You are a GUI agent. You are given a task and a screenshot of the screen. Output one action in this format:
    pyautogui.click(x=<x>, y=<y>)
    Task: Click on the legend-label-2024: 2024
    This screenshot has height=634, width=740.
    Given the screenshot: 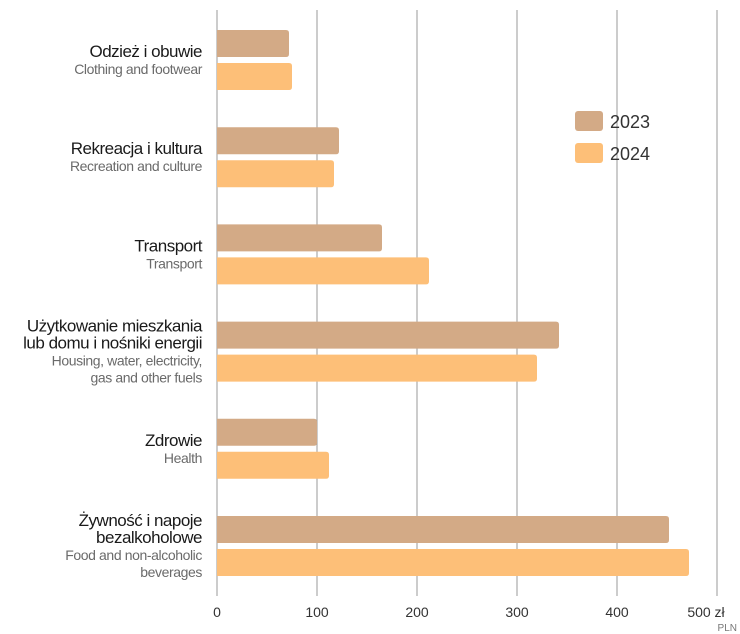 What is the action you would take?
    pyautogui.click(x=630, y=154)
    